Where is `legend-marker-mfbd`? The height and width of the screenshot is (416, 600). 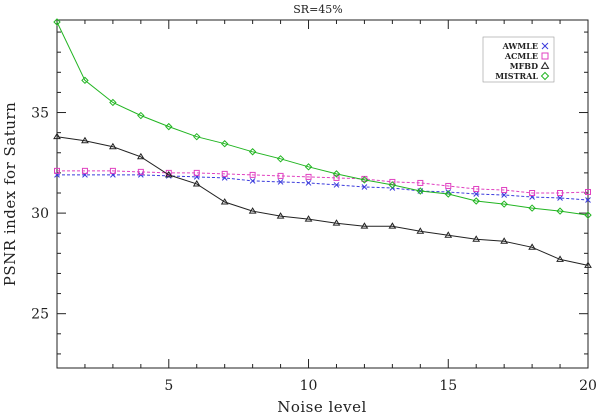 legend-marker-mfbd is located at coordinates (545, 65).